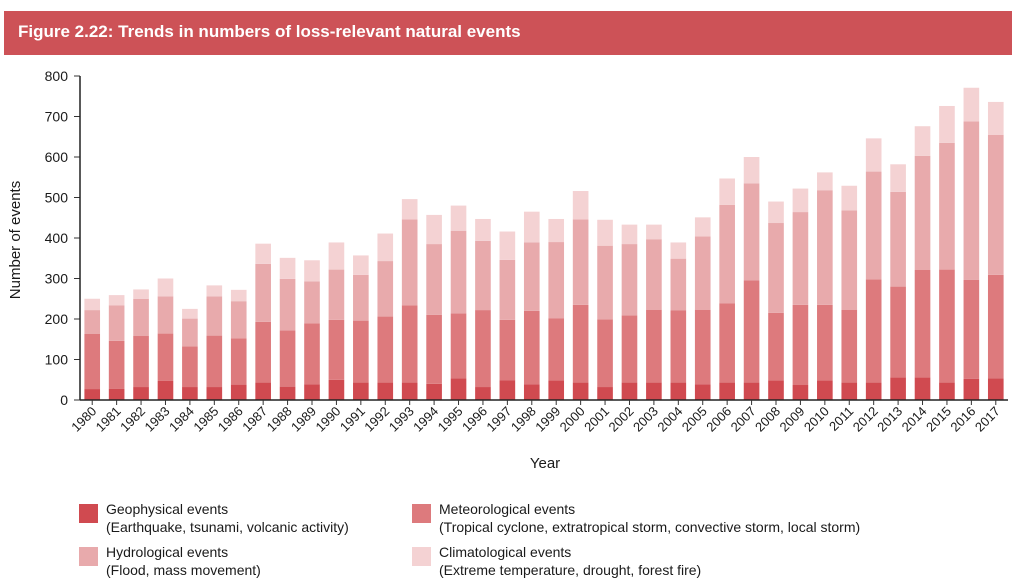 Image resolution: width=1024 pixels, height=588 pixels. Describe the element at coordinates (227, 527) in the screenshot. I see `legend-detail: (Earthquake, tsunami, volcanic activity)` at that location.